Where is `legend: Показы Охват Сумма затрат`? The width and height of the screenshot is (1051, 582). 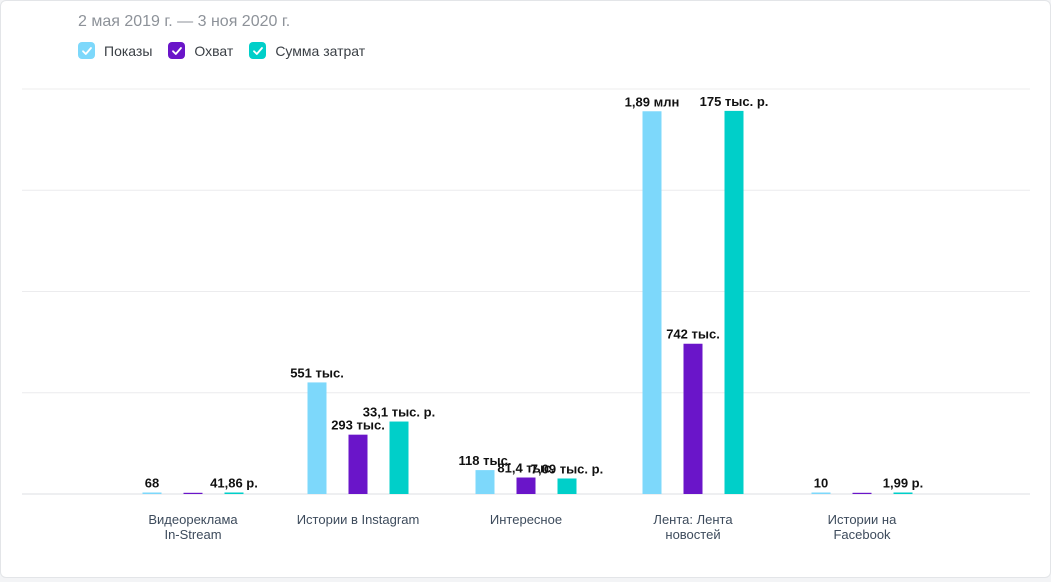
legend: Показы Охват Сумма затрат is located at coordinates (221, 50).